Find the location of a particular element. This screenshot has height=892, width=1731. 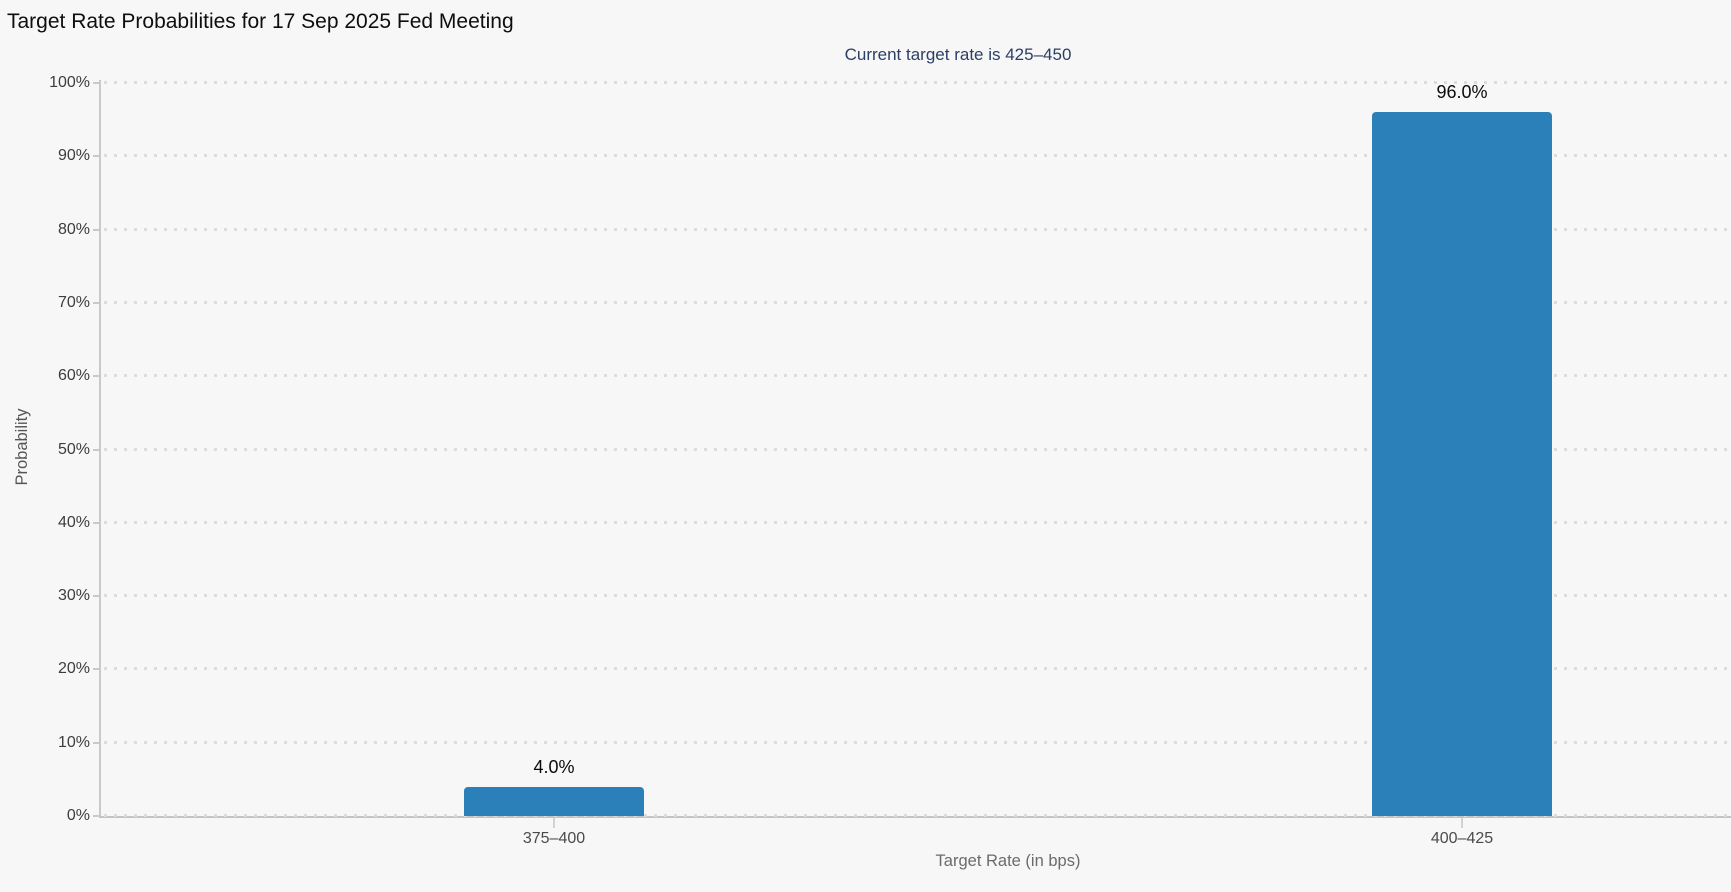

y-tick-label: 0% is located at coordinates (78, 815).